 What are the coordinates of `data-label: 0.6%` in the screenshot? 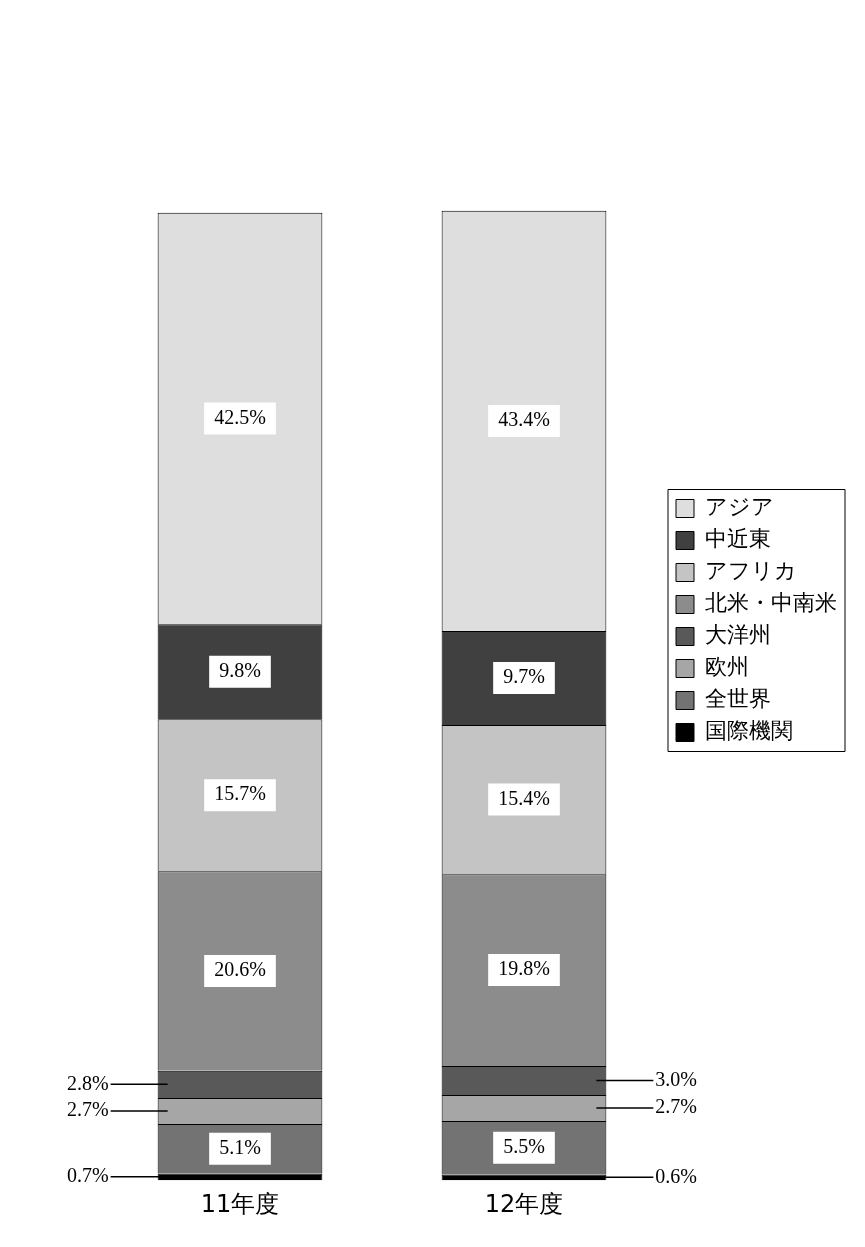 It's located at (676, 1175).